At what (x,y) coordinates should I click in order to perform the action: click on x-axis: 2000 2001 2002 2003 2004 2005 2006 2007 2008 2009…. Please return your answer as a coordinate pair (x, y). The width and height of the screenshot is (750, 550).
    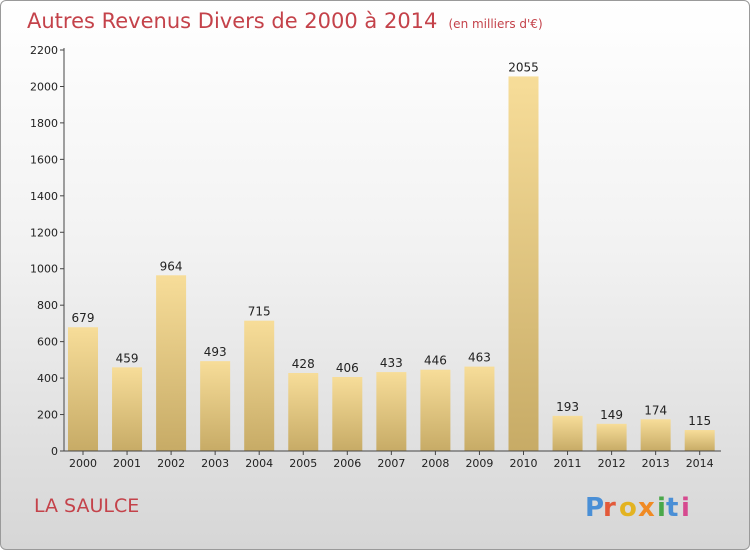
    Looking at the image, I should click on (392, 460).